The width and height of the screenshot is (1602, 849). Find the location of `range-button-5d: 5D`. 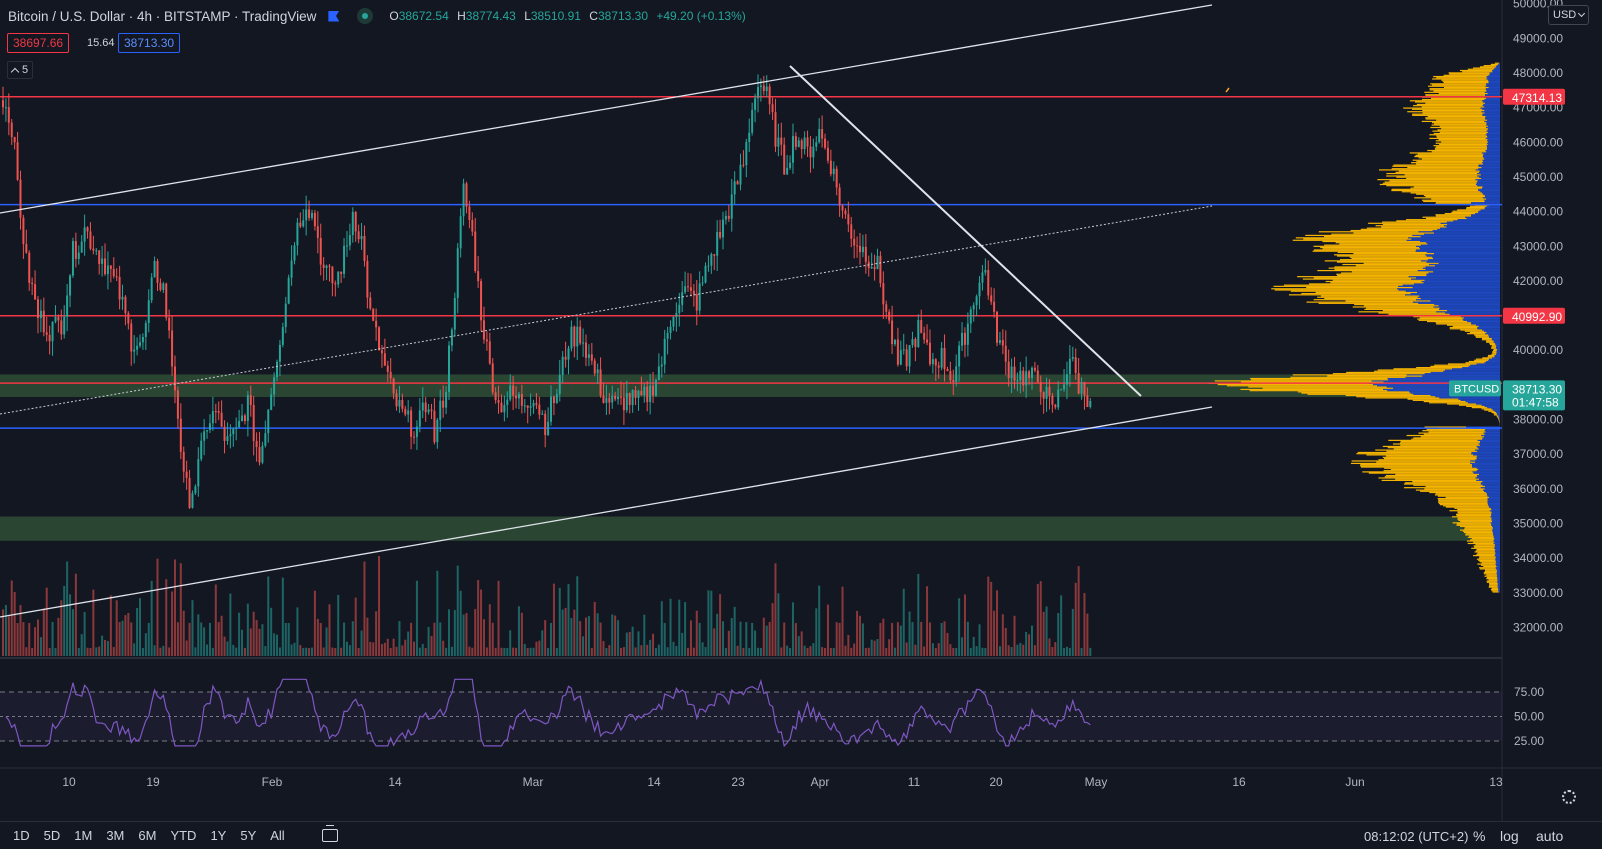

range-button-5d: 5D is located at coordinates (52, 835).